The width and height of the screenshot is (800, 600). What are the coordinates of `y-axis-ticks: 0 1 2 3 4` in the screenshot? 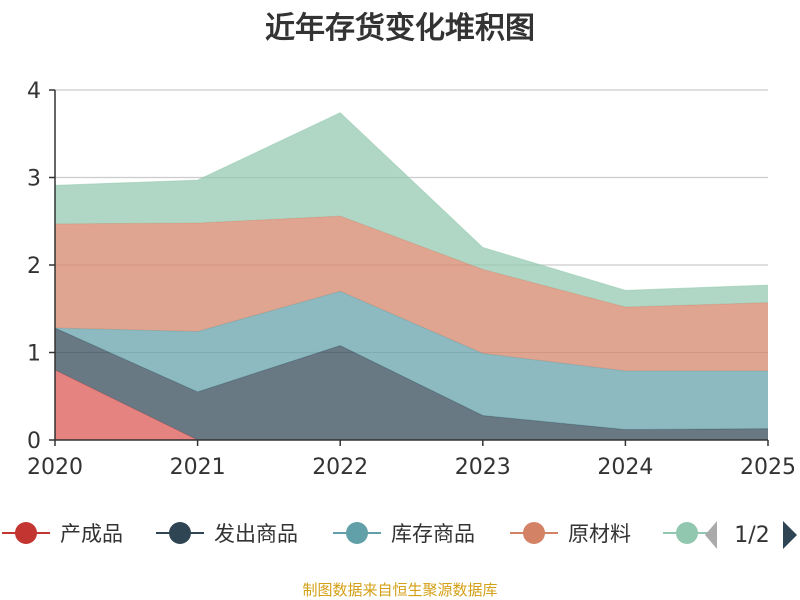 It's located at (41, 266).